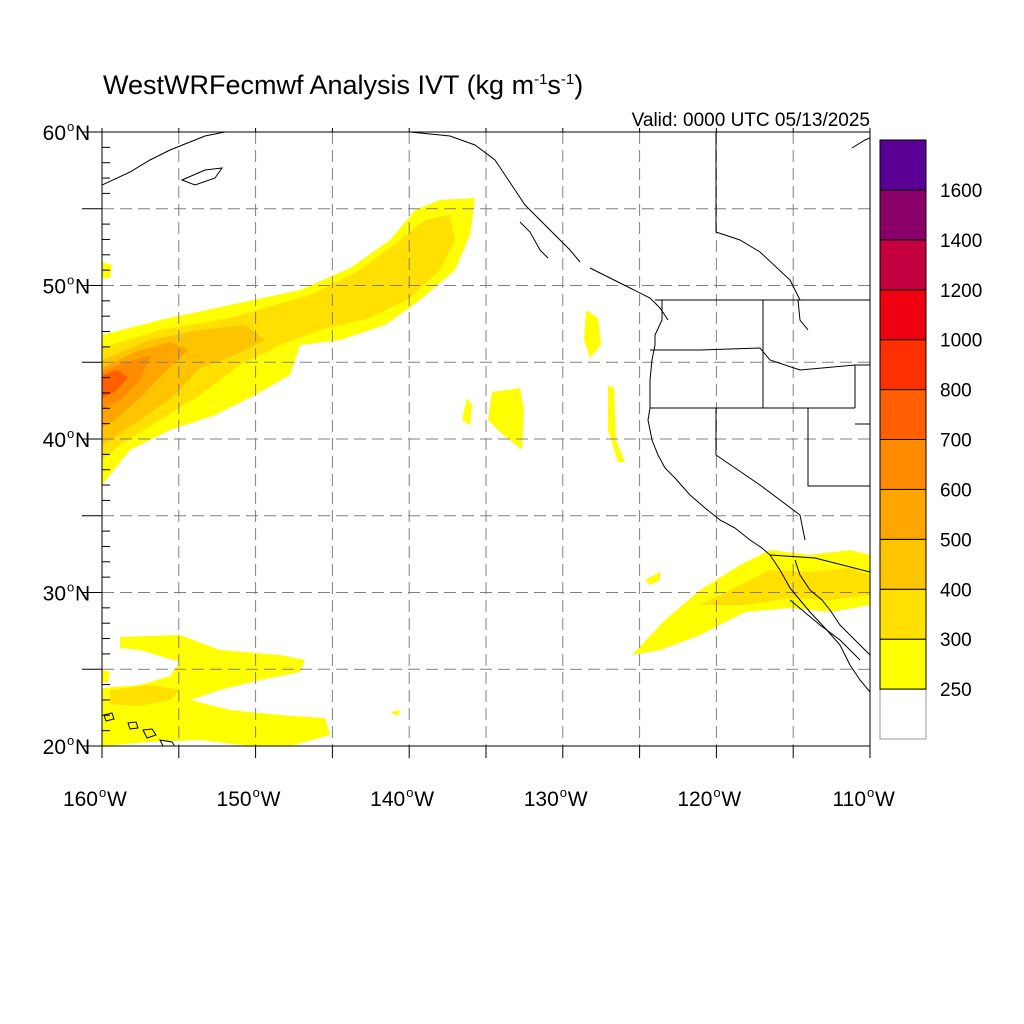 The image size is (1024, 1024). Describe the element at coordinates (956, 590) in the screenshot. I see `colorbar-level-label: 400` at that location.